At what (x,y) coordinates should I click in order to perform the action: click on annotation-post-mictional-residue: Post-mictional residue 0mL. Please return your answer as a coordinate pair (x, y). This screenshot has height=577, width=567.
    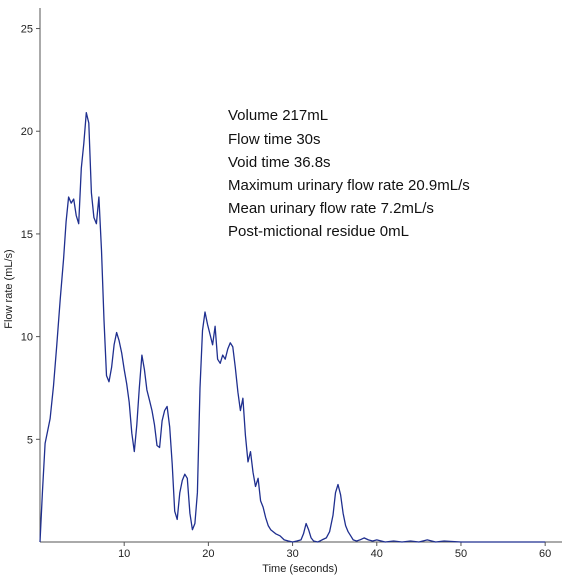
    Looking at the image, I should click on (318, 231).